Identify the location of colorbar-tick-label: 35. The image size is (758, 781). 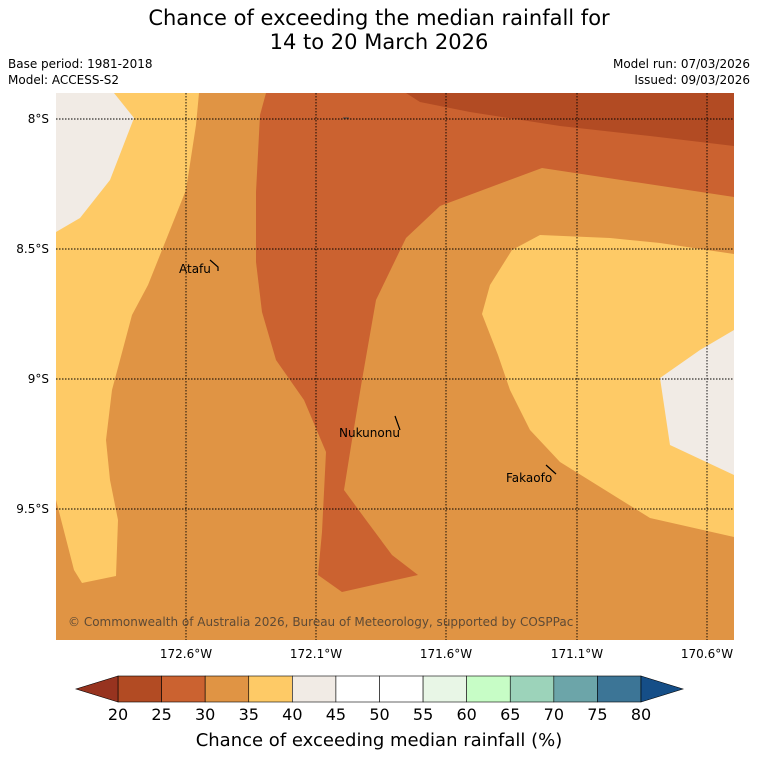
(249, 714).